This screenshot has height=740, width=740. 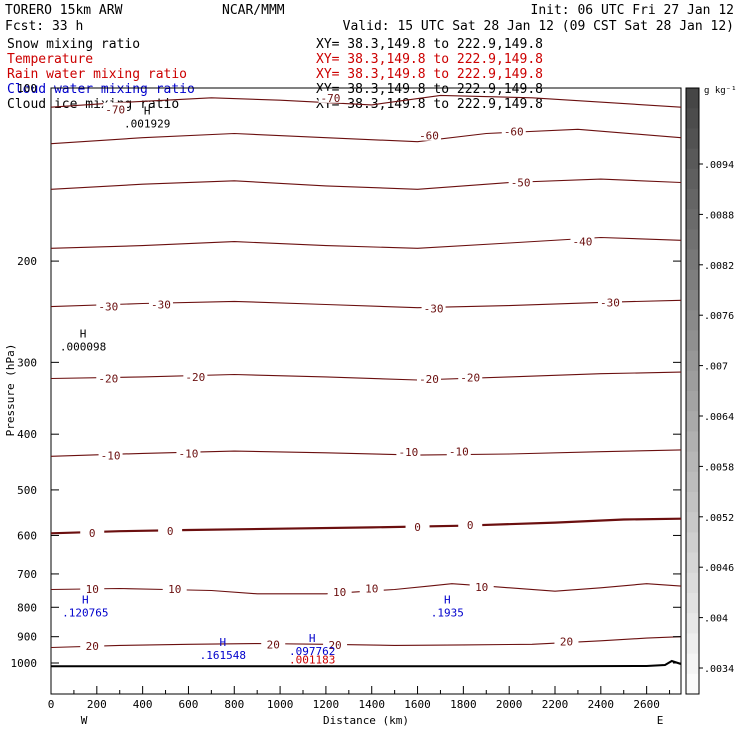 What do you see at coordinates (223, 655) in the screenshot?
I see `extreme-value: .161548` at bounding box center [223, 655].